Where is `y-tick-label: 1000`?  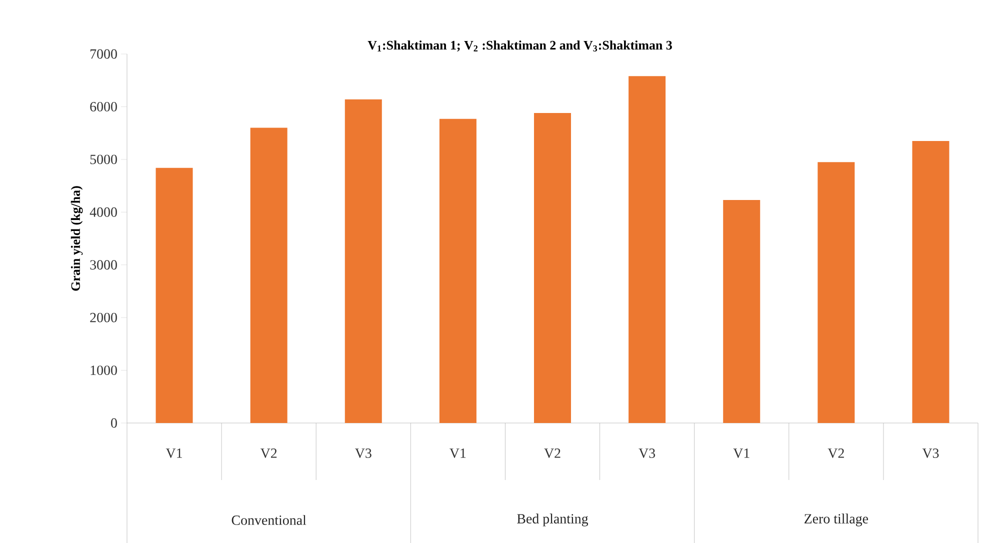 y-tick-label: 1000 is located at coordinates (103, 370).